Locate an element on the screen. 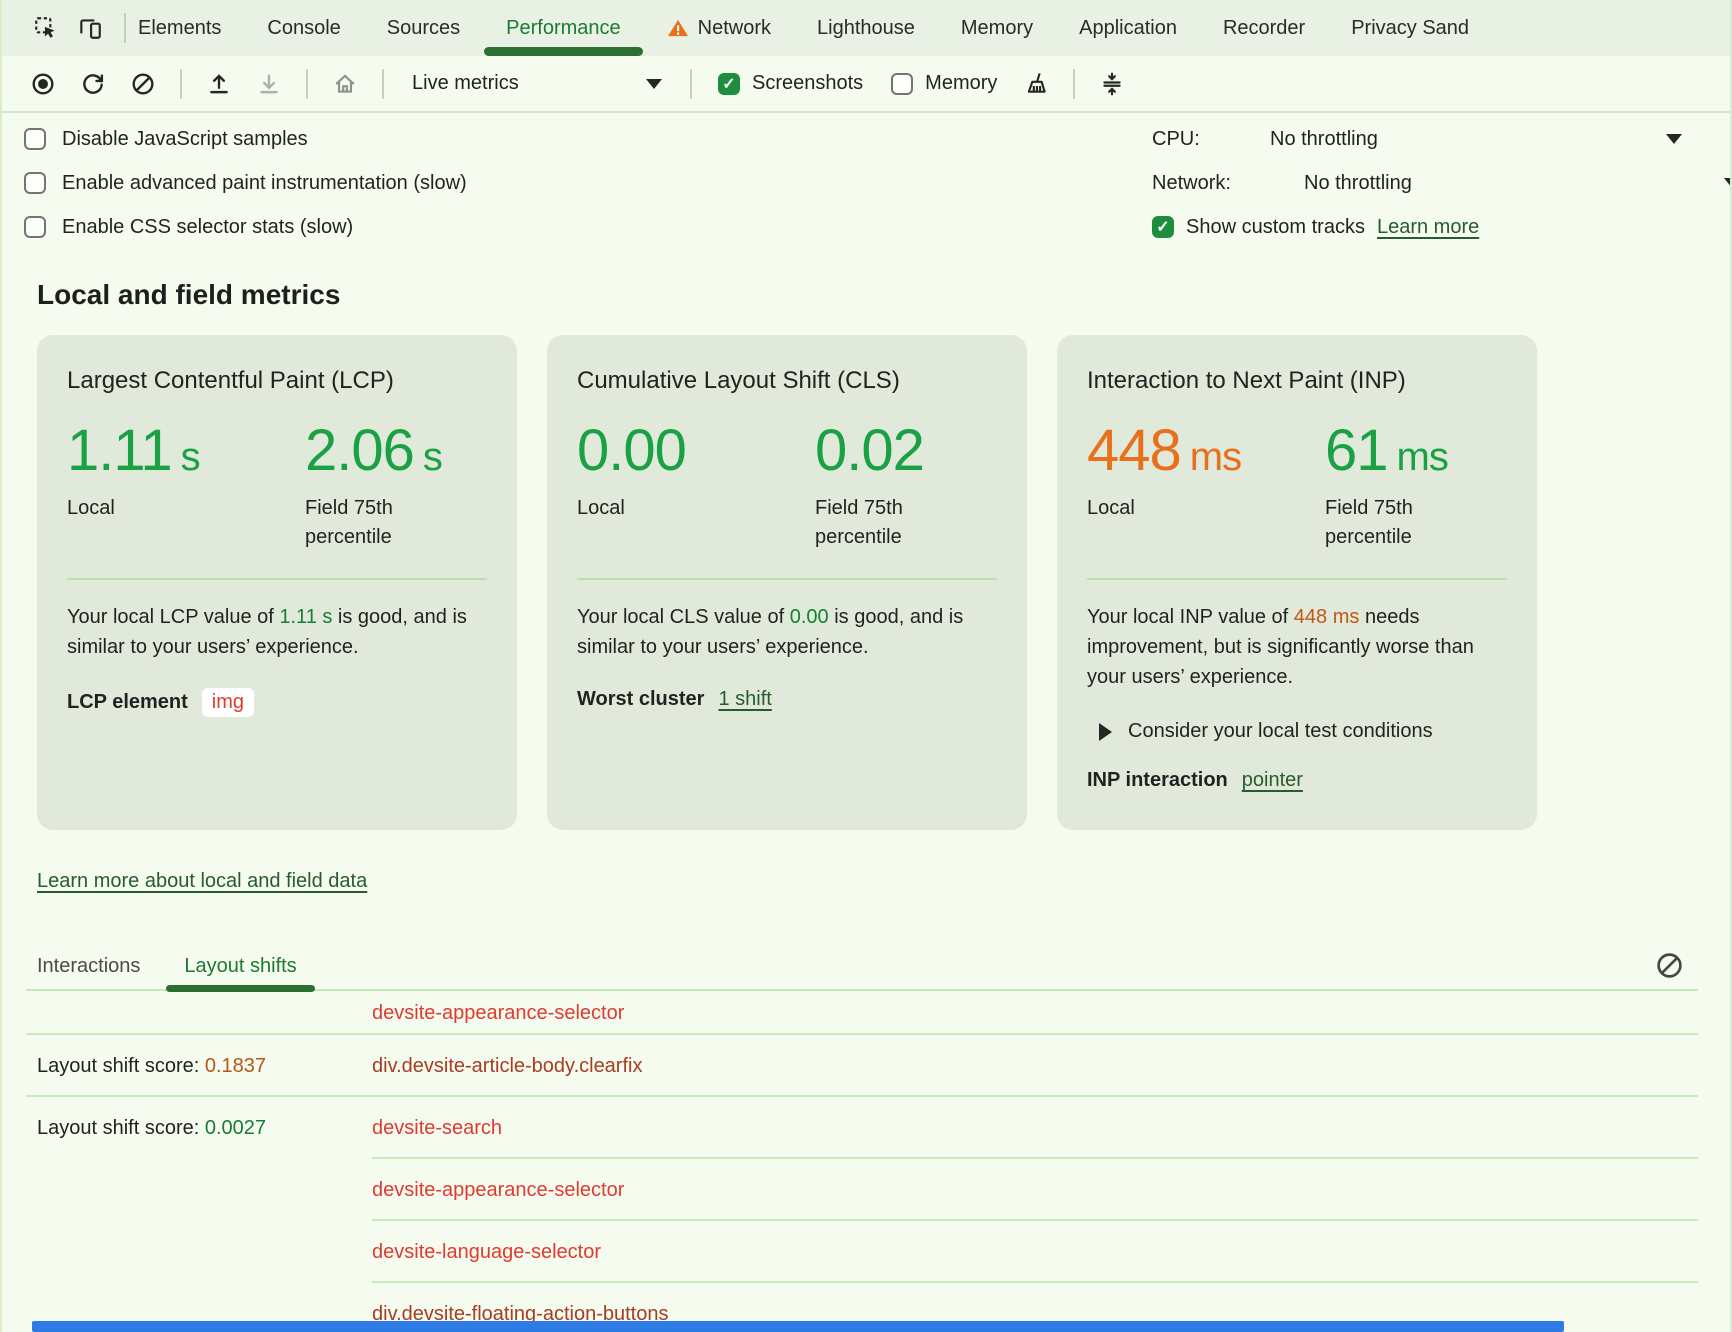 Image resolution: width=1732 pixels, height=1332 pixels. clear-log-icon is located at coordinates (1669, 965).